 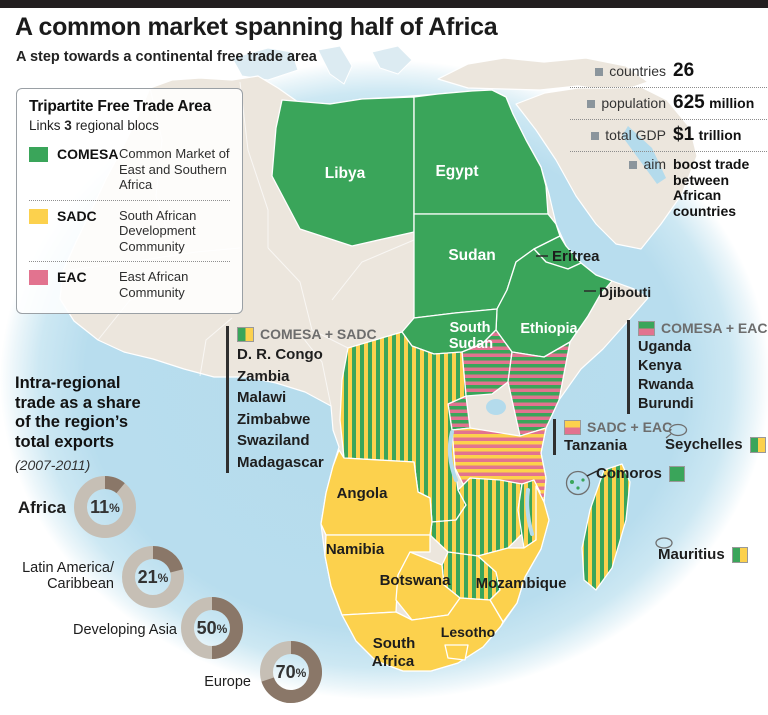 I want to click on donut-value-developing-asia: 50%, so click(x=212, y=628).